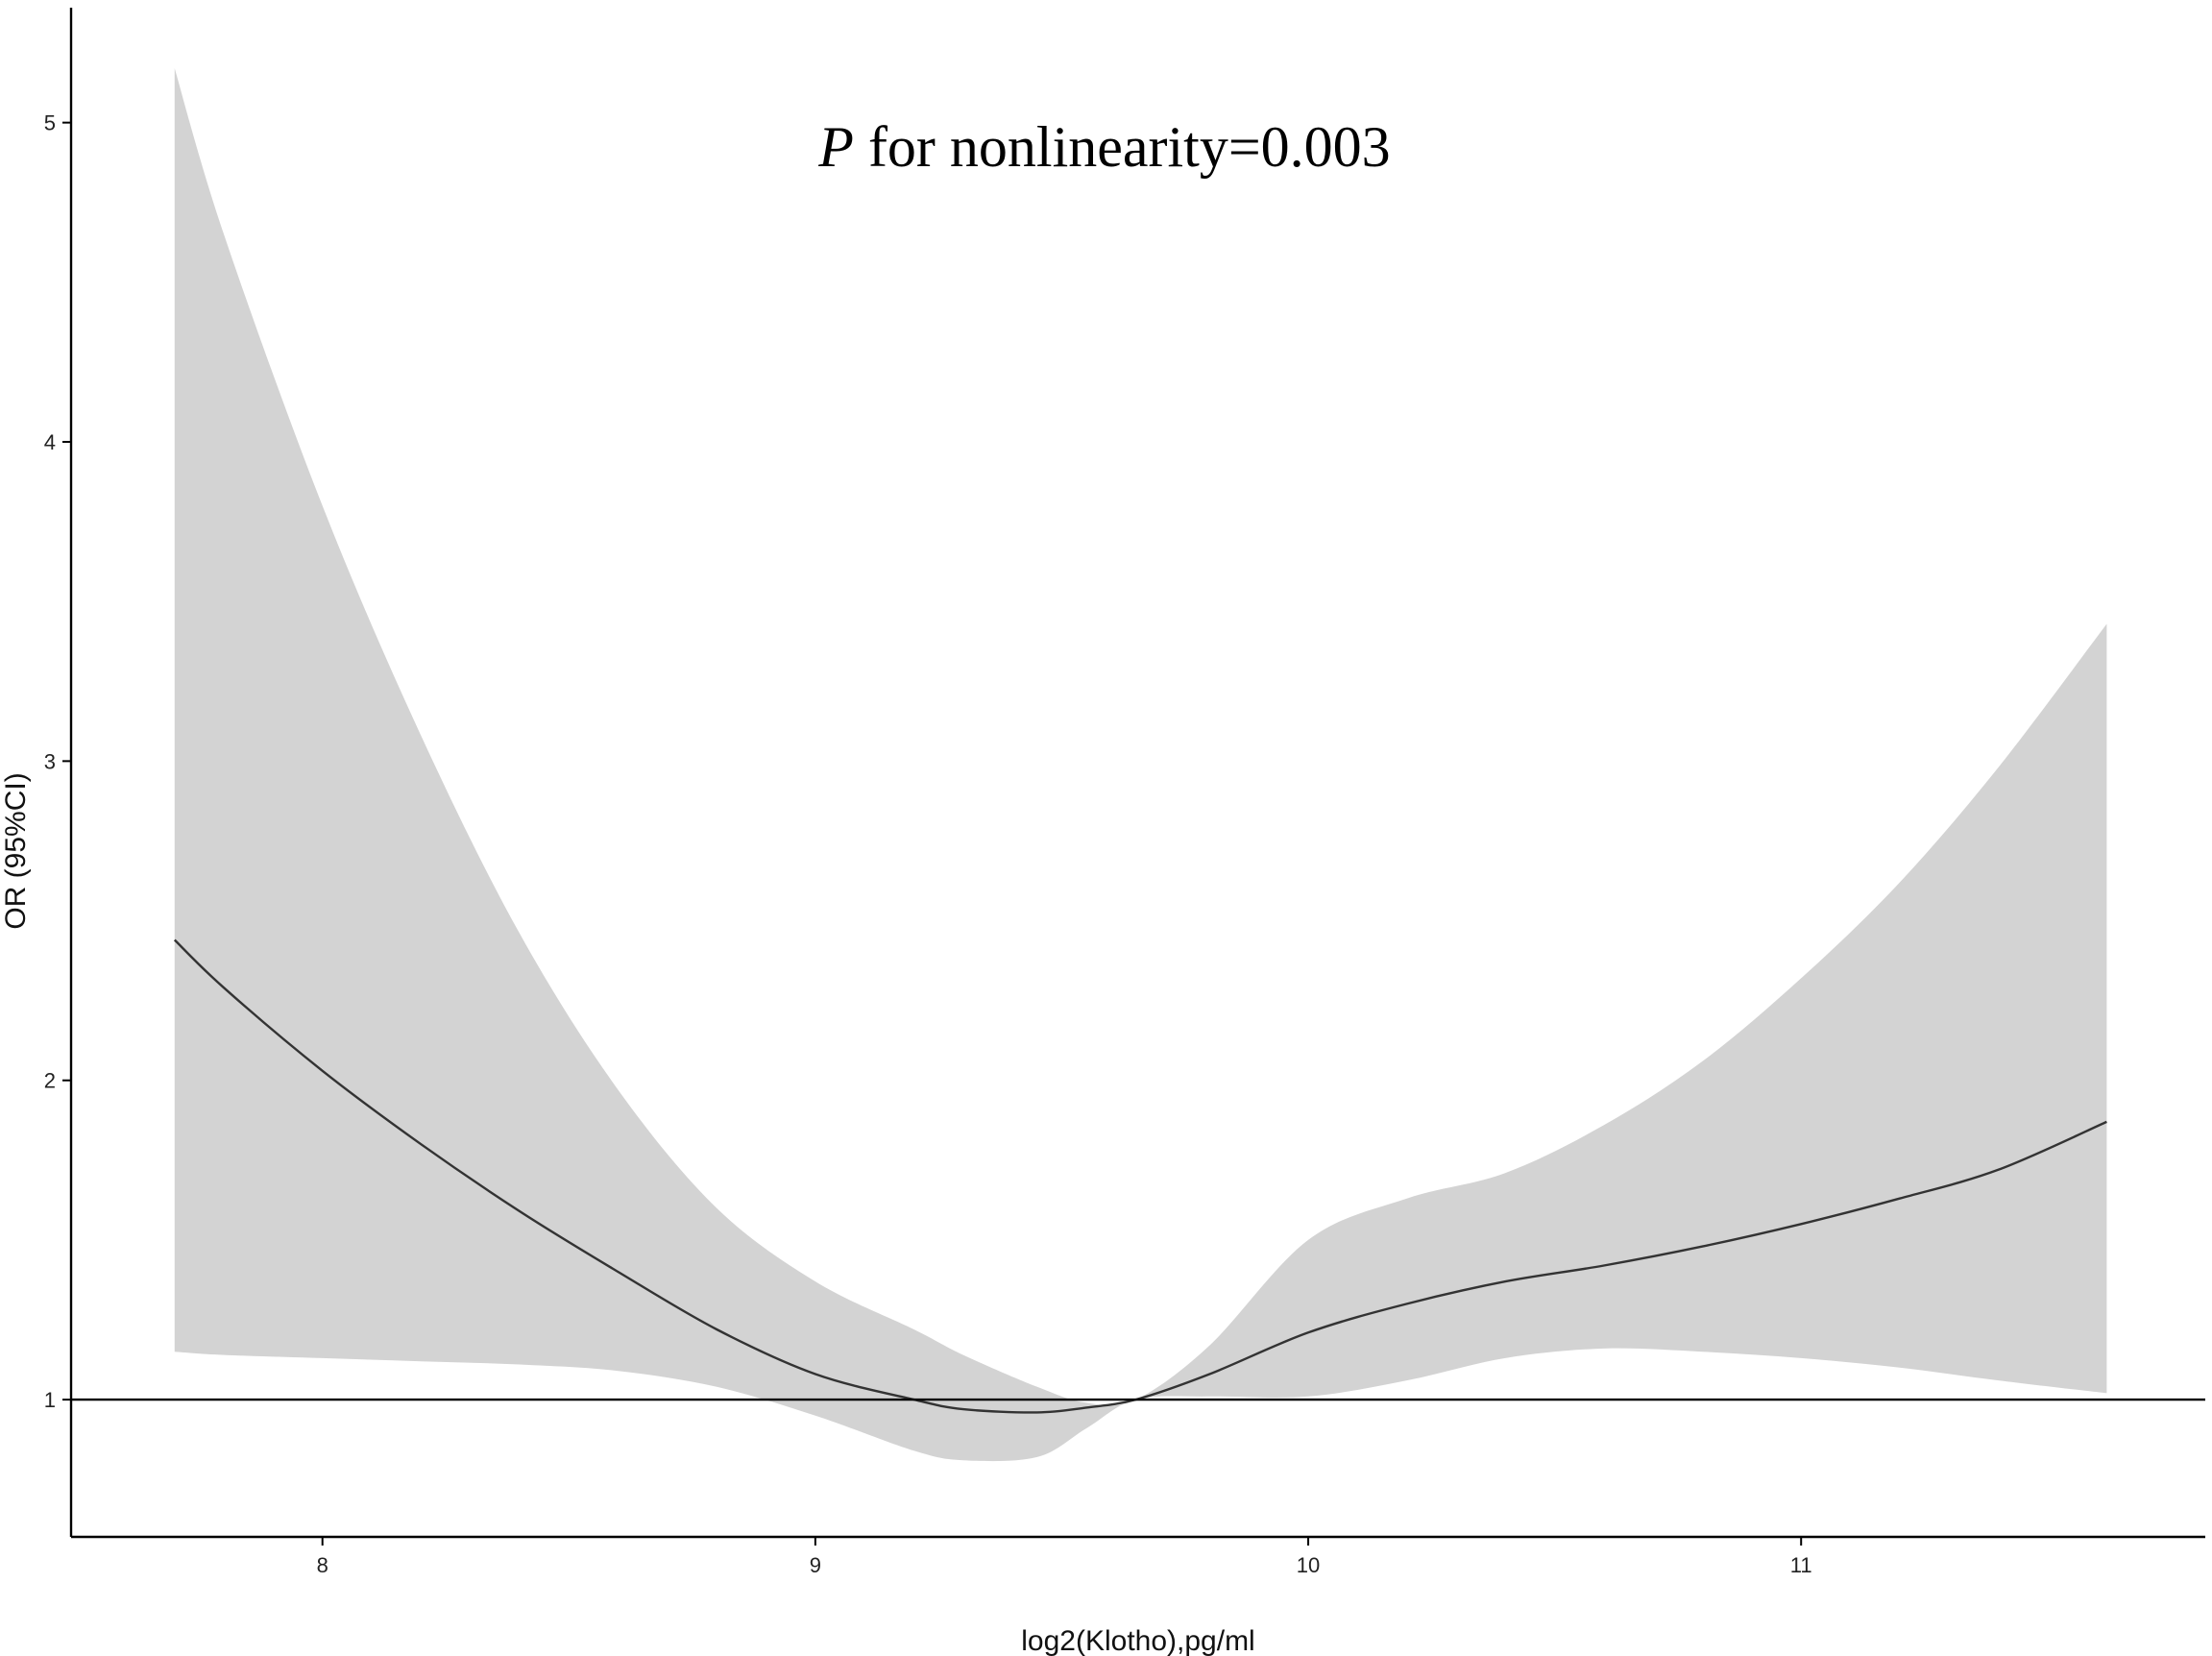 This screenshot has height=1656, width=2212. I want to click on x-tick-label: 10, so click(1308, 1565).